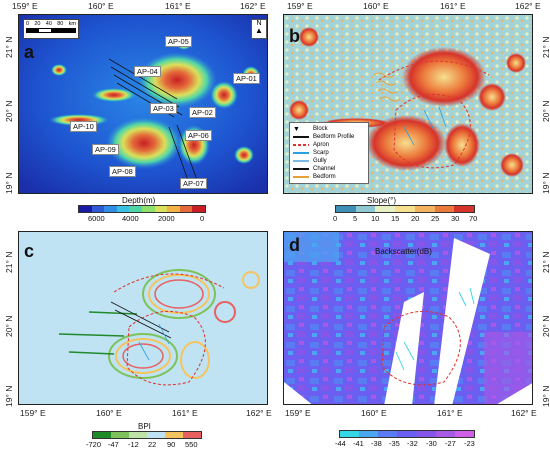 This screenshot has height=453, width=550. Describe the element at coordinates (329, 161) in the screenshot. I see `legend-item: Gully` at that location.